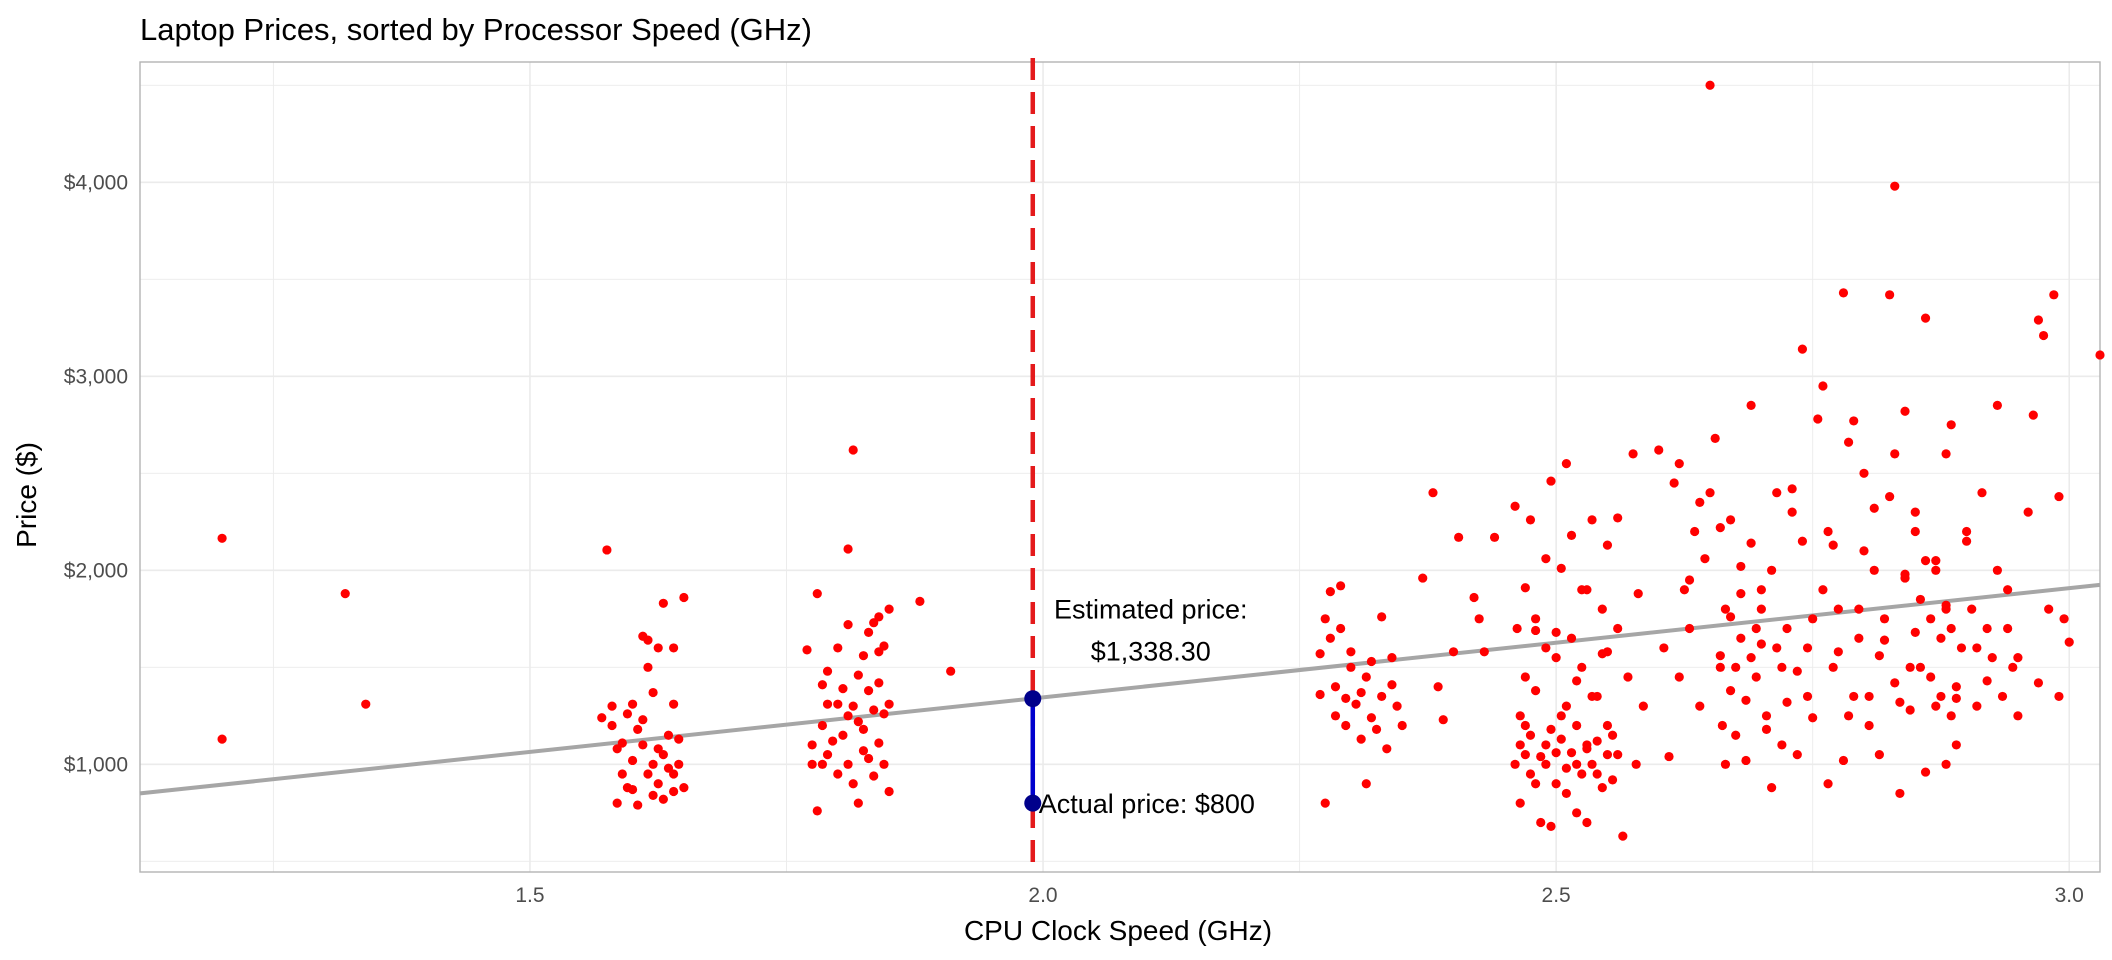 The image size is (2112, 960). What do you see at coordinates (1556, 895) in the screenshot?
I see `x-tick-label: 2.5` at bounding box center [1556, 895].